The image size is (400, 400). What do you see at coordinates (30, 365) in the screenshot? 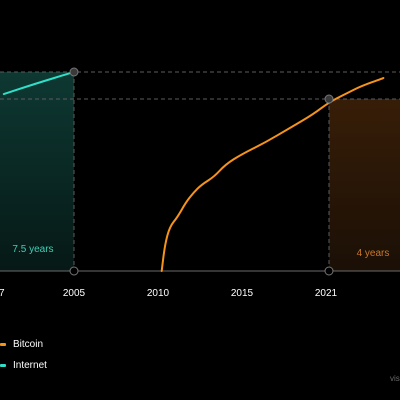
I see `legend-label-internet: Internet` at bounding box center [30, 365].